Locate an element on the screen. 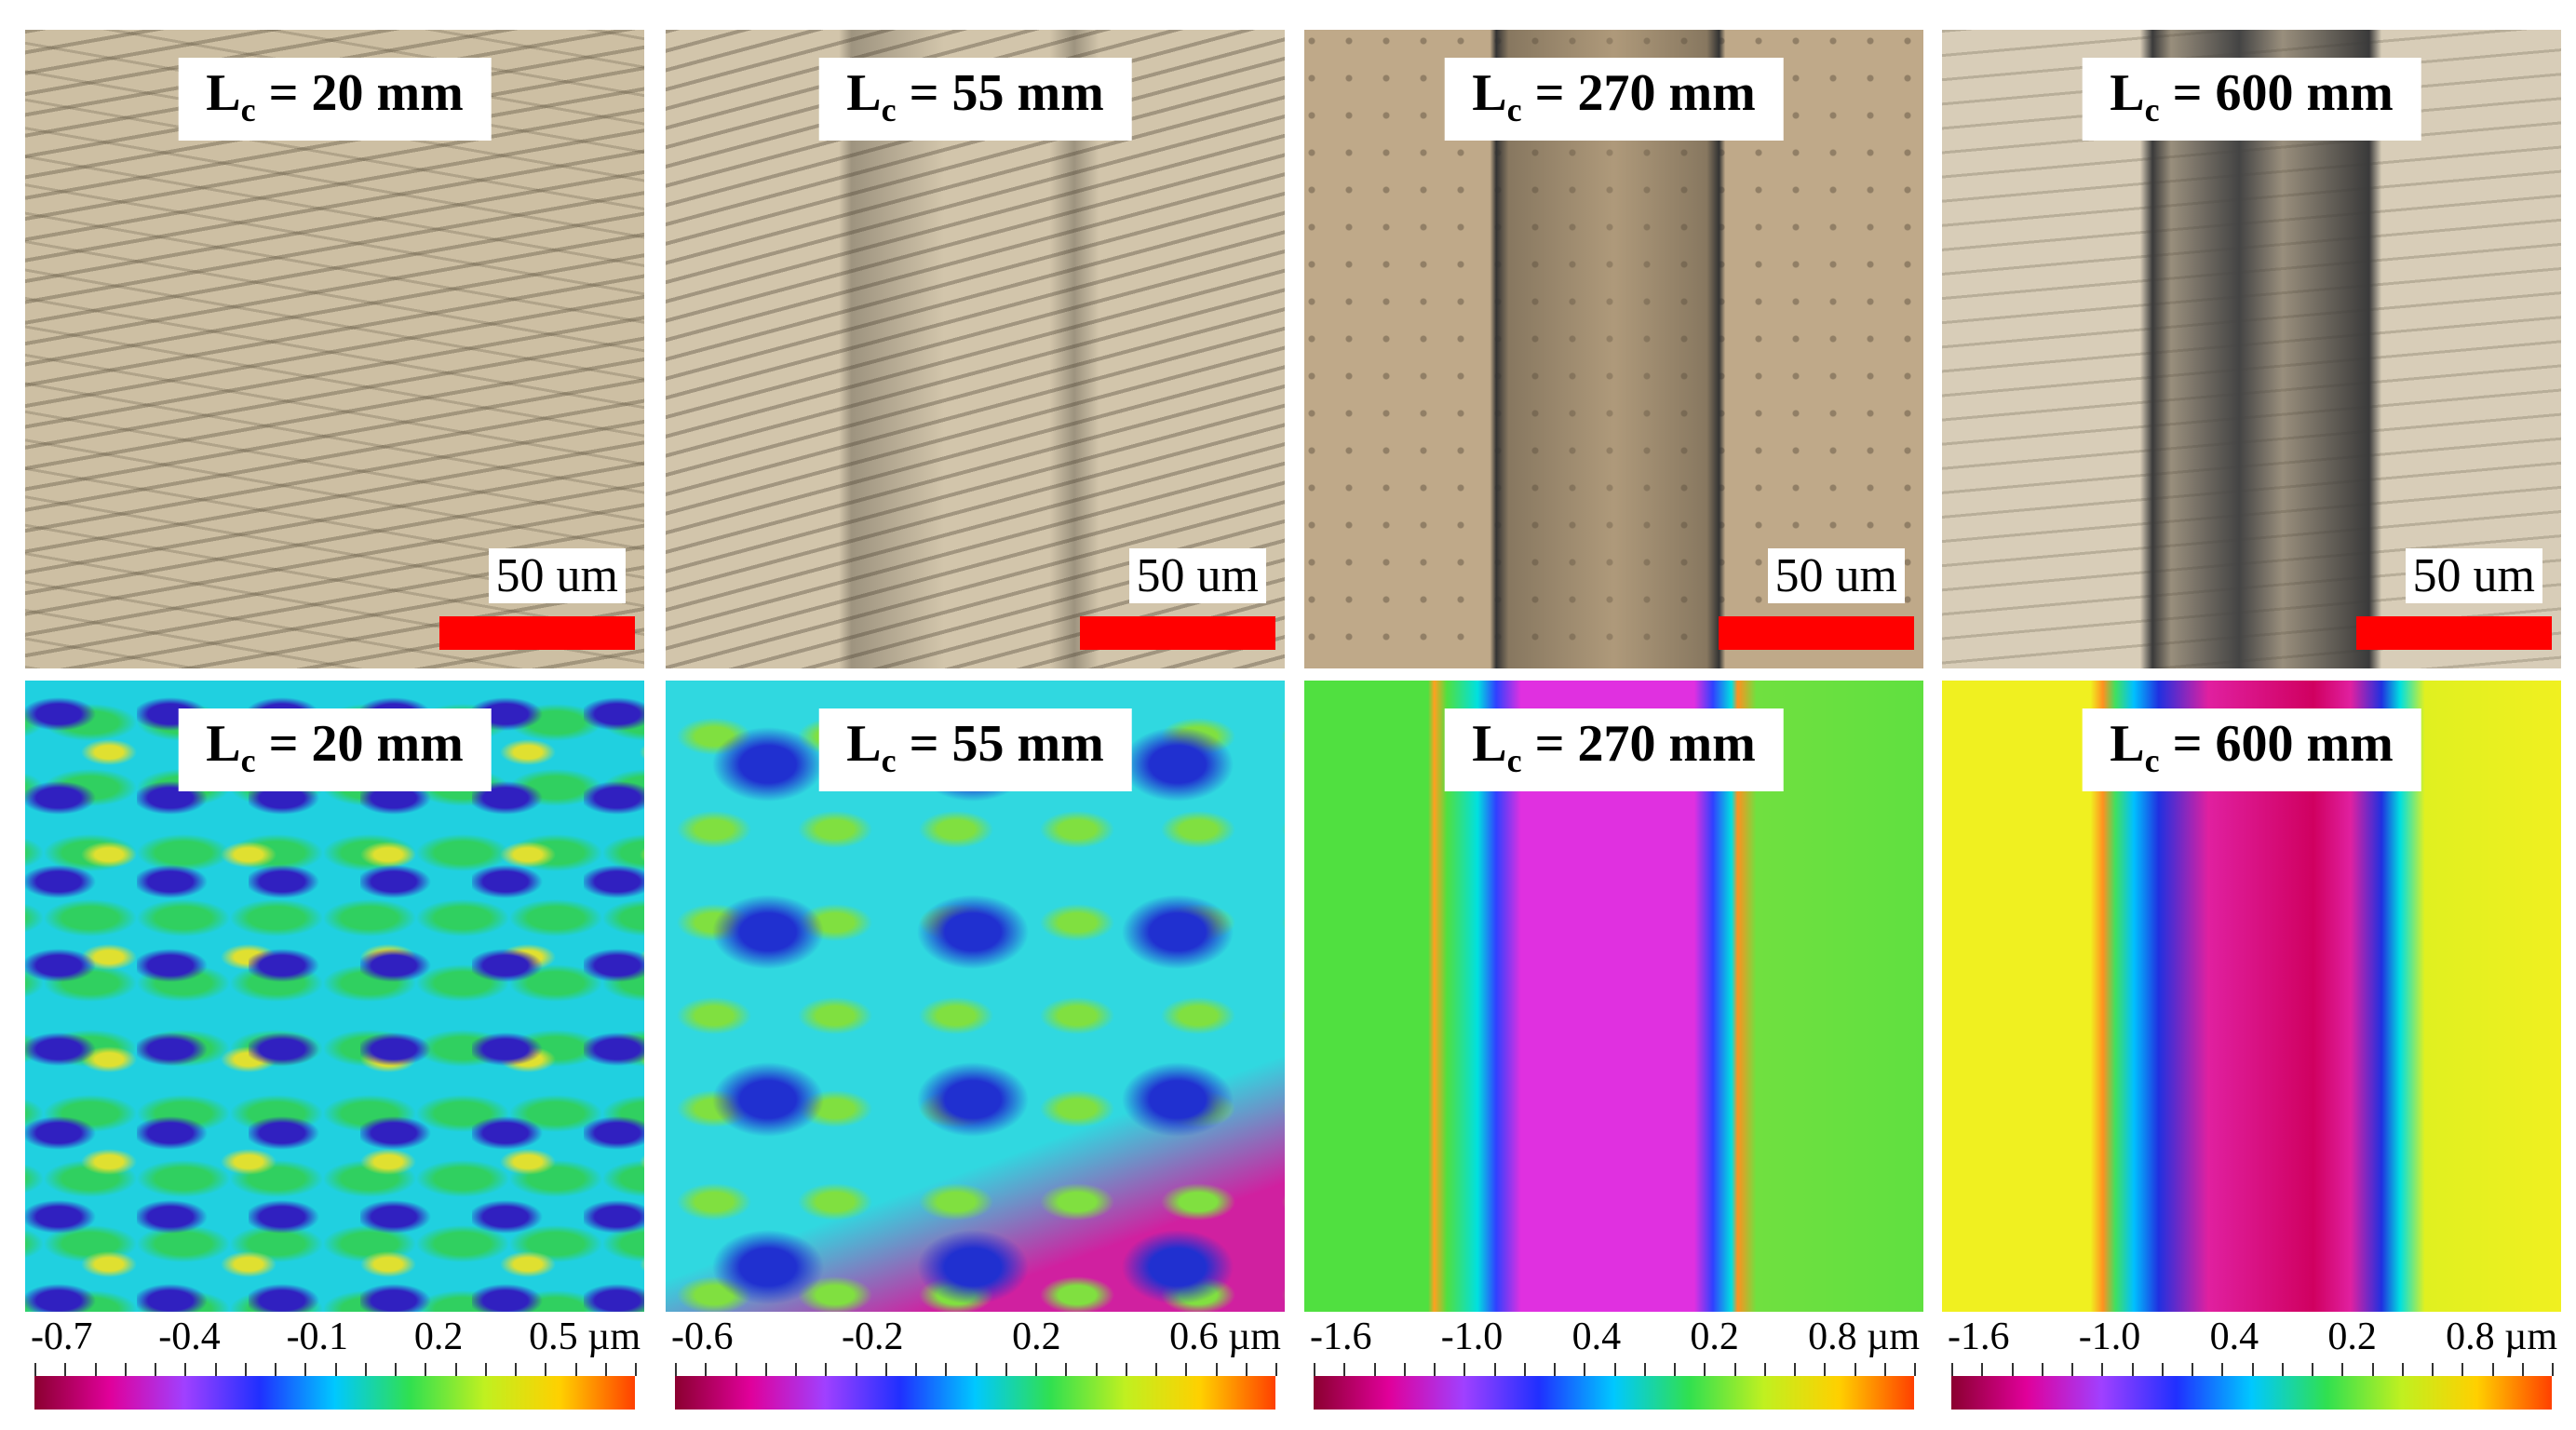 This screenshot has height=1430, width=2576. colorbar-tick-label: 0.6 µm is located at coordinates (1225, 1336).